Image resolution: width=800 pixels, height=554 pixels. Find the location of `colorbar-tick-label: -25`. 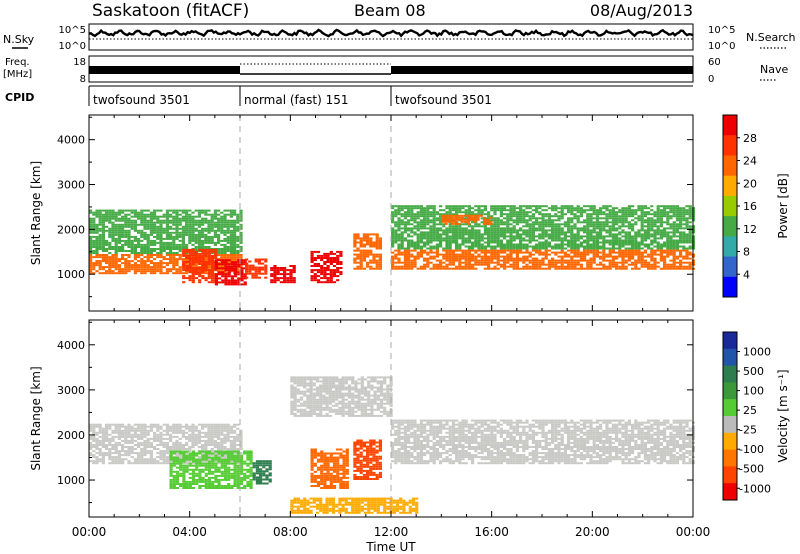

colorbar-tick-label: -25 is located at coordinates (748, 430).